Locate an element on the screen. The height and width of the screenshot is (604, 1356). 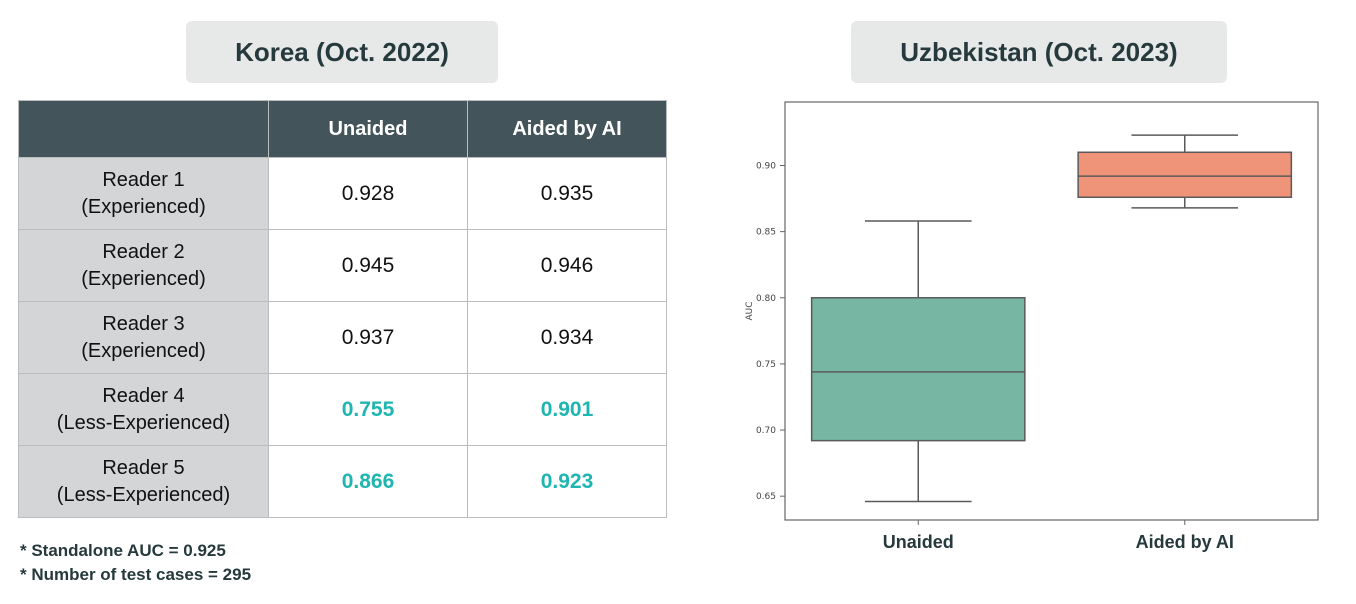
header-unaided: Unaided is located at coordinates (368, 129).